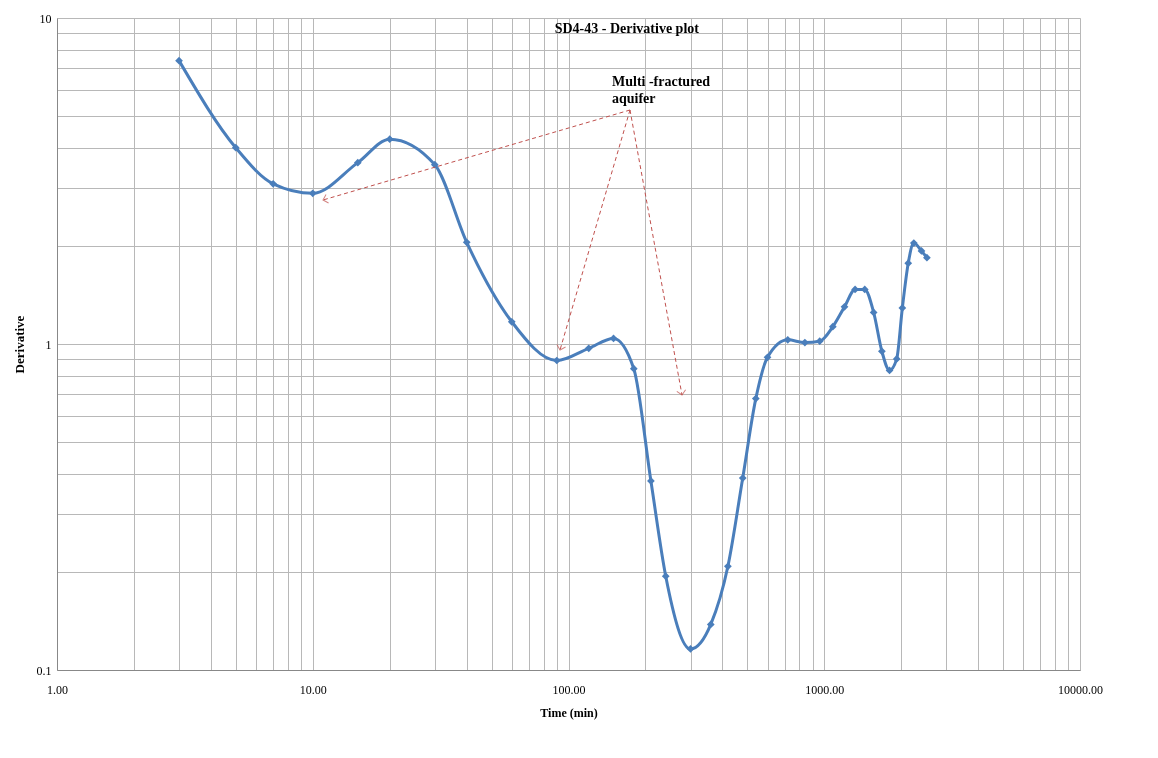 The height and width of the screenshot is (758, 1158). I want to click on y-tick-label: 10, so click(45, 18).